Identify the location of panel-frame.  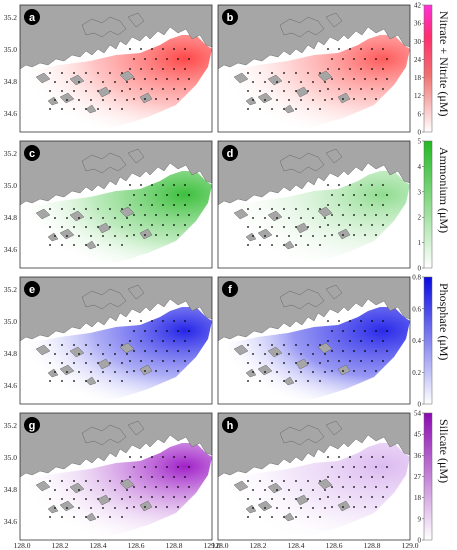
(116, 340).